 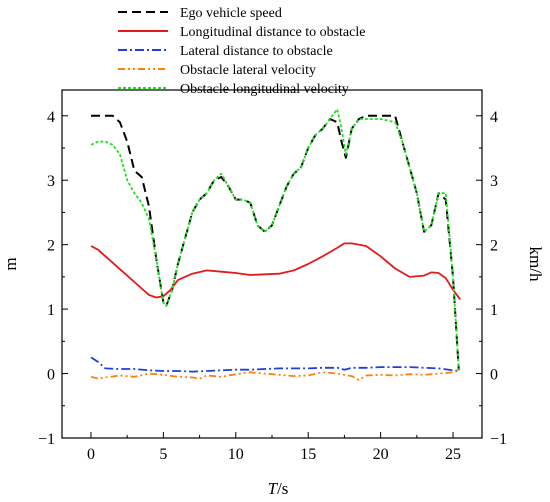 I want to click on y-tick-label-left: 4, so click(x=51, y=117).